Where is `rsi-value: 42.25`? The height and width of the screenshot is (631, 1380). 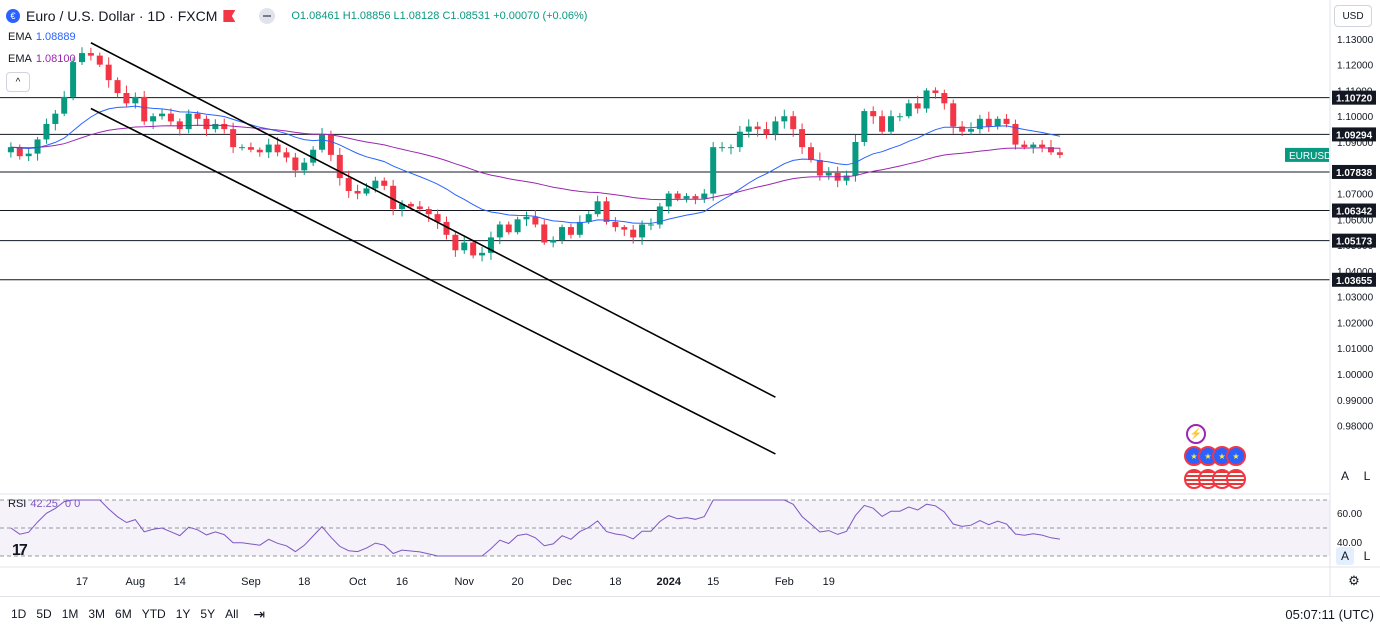
rsi-value: 42.25 is located at coordinates (44, 504).